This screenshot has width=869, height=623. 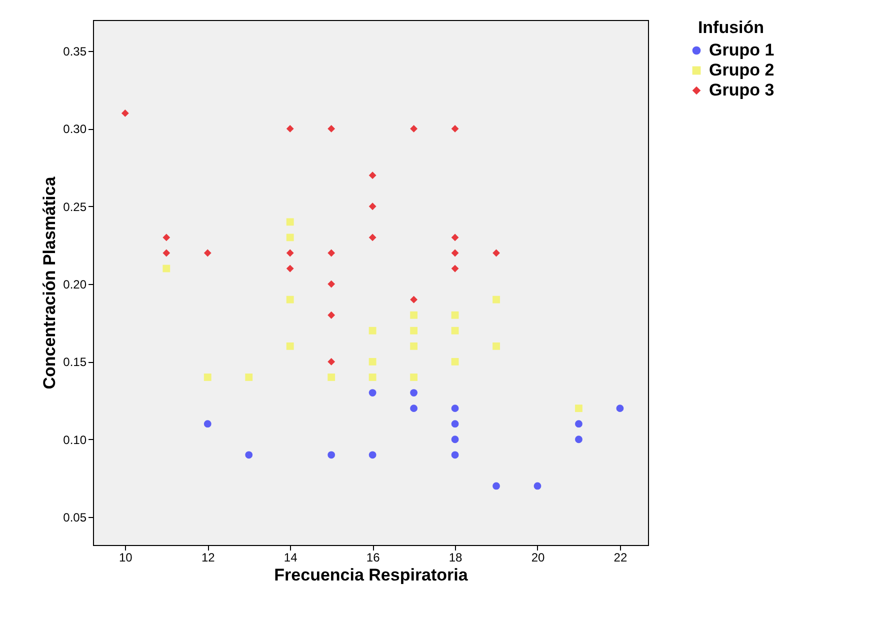 What do you see at coordinates (75, 51) in the screenshot?
I see `y-tick-label: 0.35` at bounding box center [75, 51].